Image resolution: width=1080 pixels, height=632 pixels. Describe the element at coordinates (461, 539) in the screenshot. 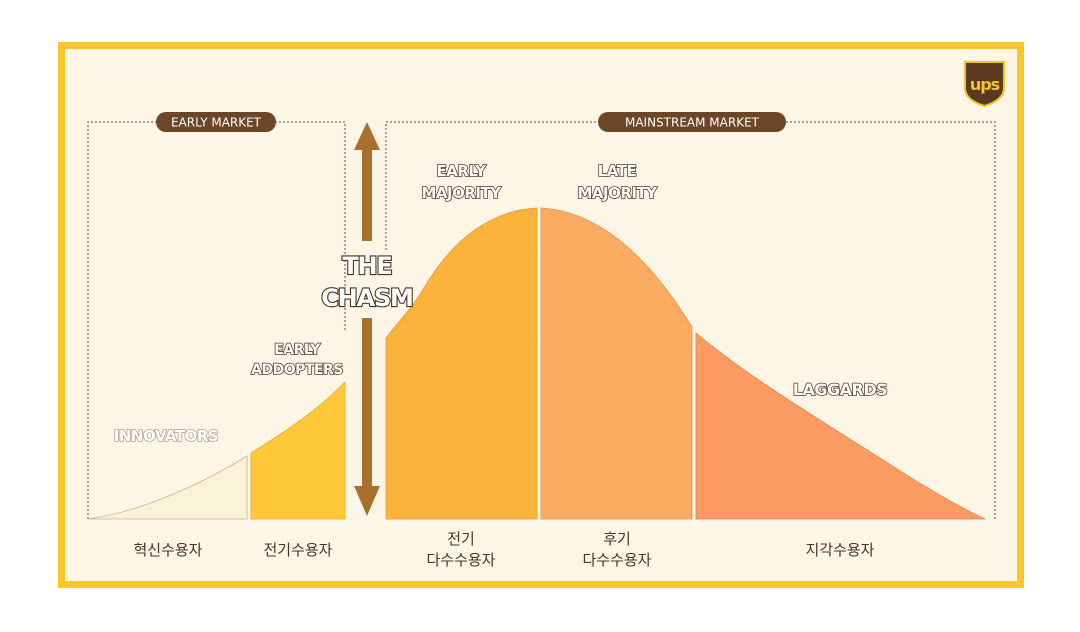

I see `early-majority-kr-label-line1: 전기` at that location.